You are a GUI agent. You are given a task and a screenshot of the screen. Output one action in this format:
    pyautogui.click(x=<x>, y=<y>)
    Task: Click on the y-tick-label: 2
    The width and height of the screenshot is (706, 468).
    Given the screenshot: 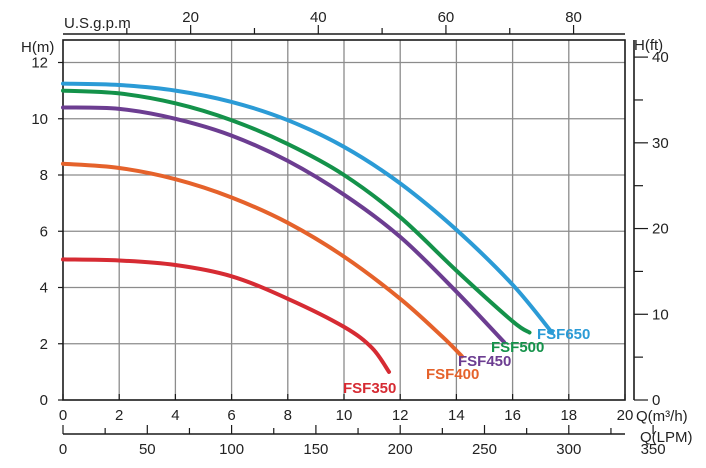 What is the action you would take?
    pyautogui.click(x=44, y=344)
    